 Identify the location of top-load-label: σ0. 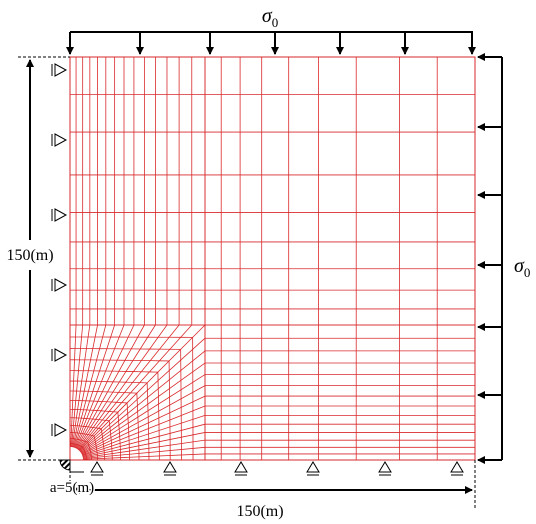
(270, 17).